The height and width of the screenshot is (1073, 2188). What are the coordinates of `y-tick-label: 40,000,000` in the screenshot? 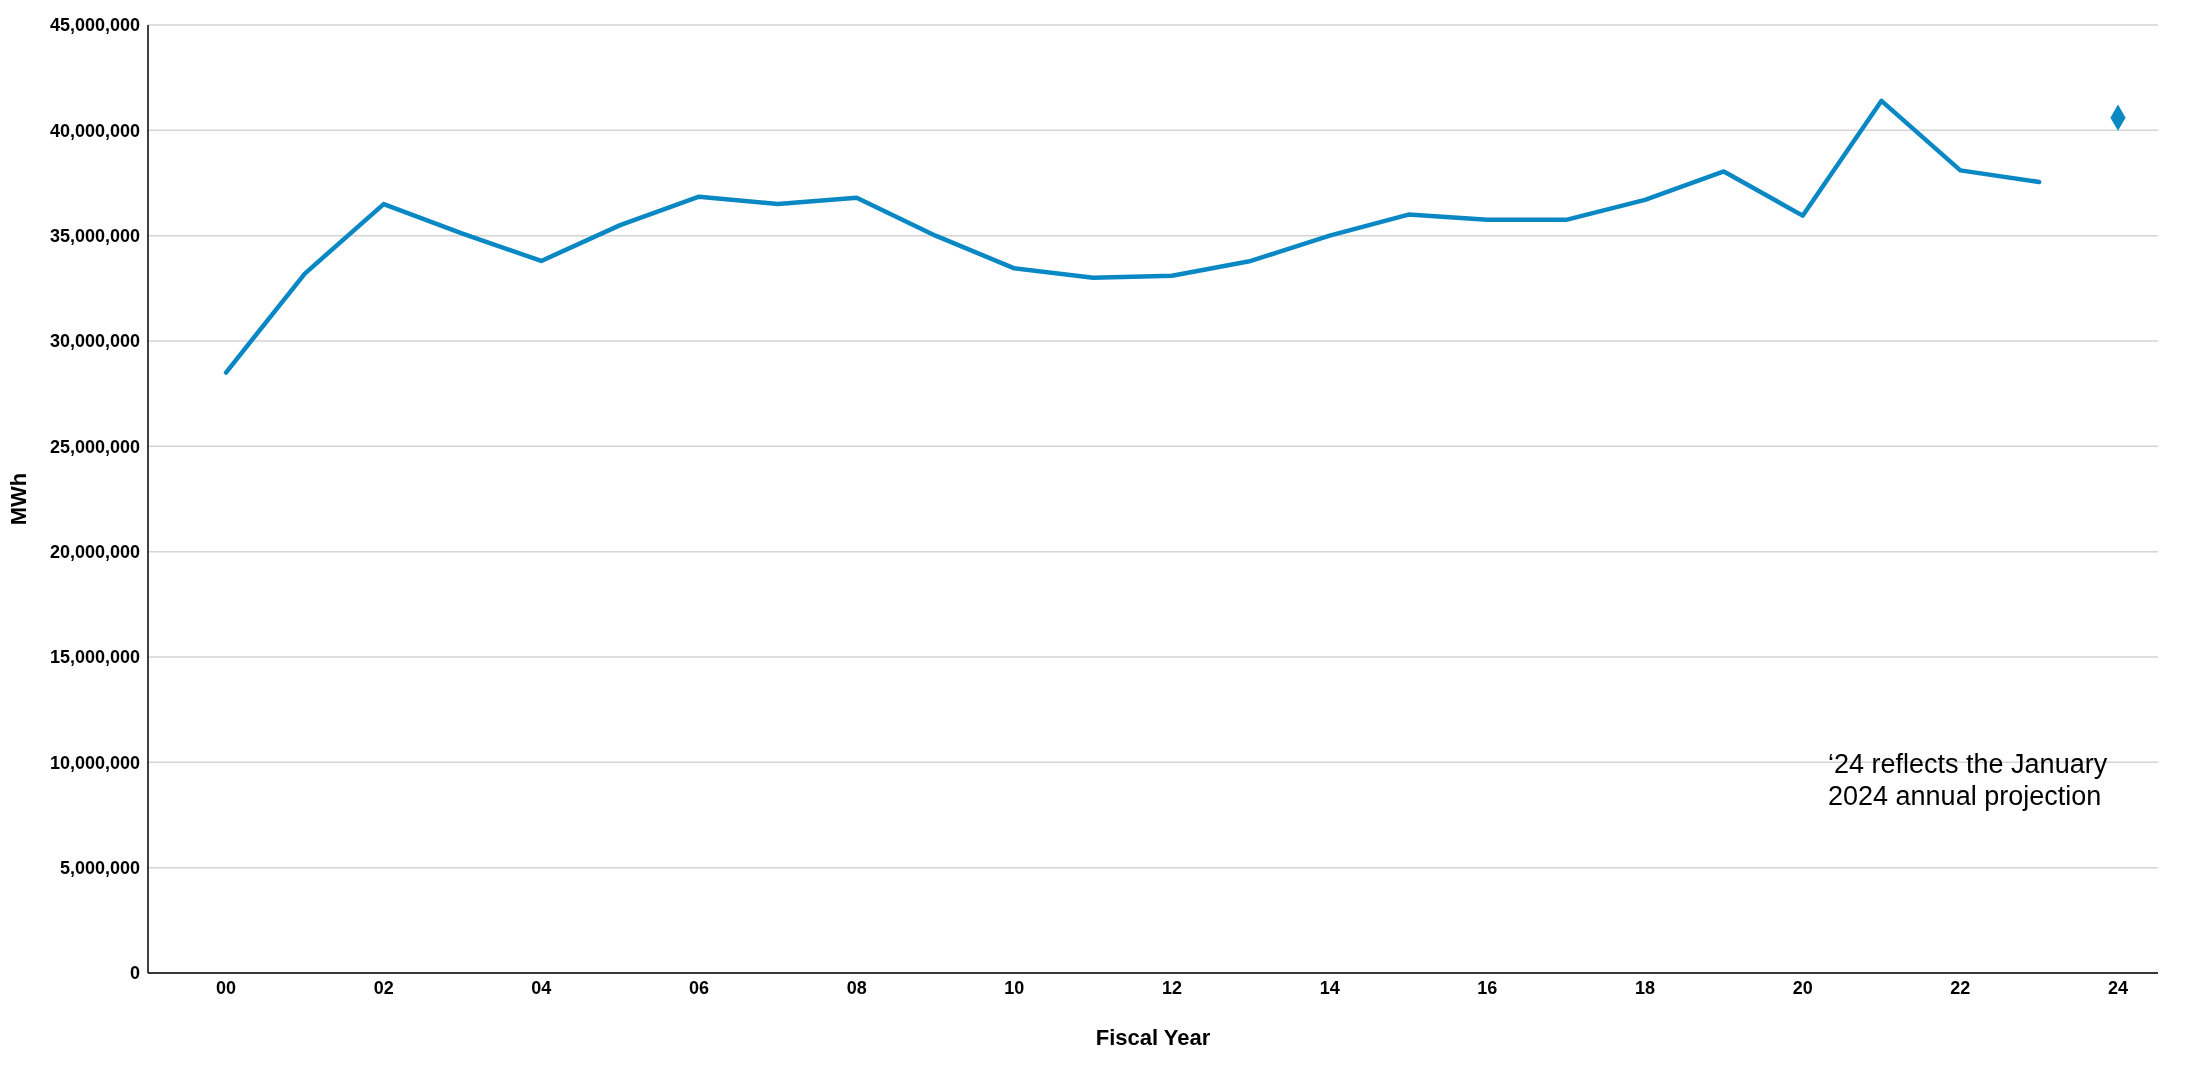 It's located at (94, 130).